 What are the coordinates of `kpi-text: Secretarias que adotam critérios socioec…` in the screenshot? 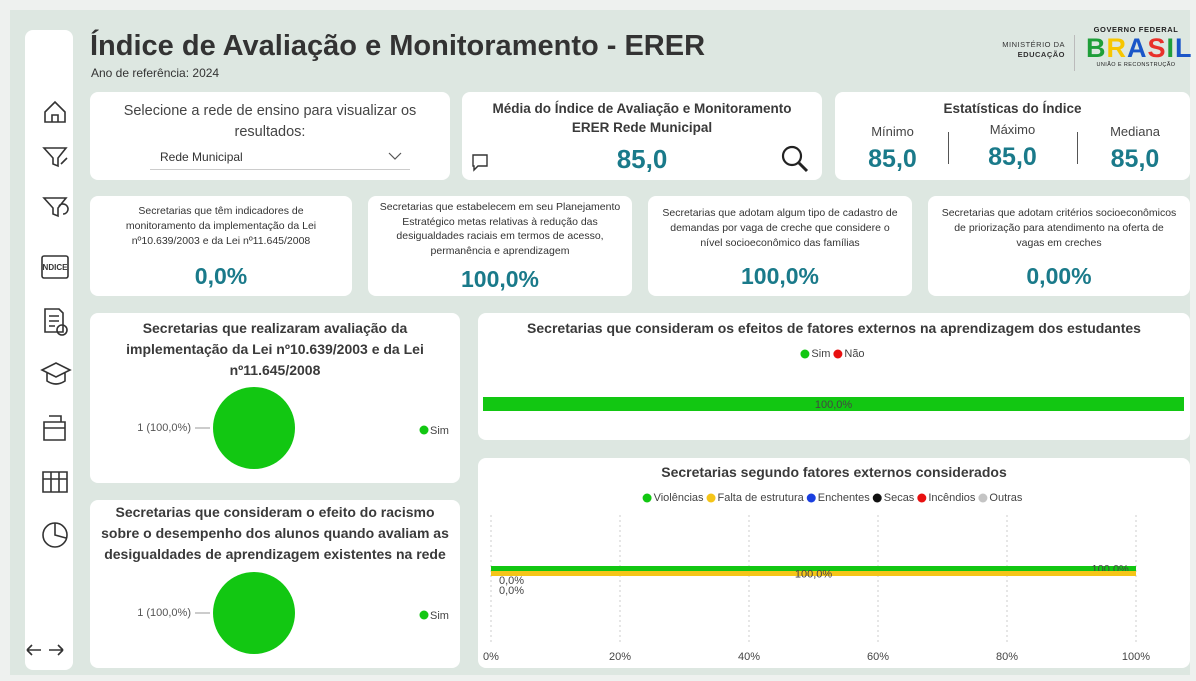 It's located at (1059, 228).